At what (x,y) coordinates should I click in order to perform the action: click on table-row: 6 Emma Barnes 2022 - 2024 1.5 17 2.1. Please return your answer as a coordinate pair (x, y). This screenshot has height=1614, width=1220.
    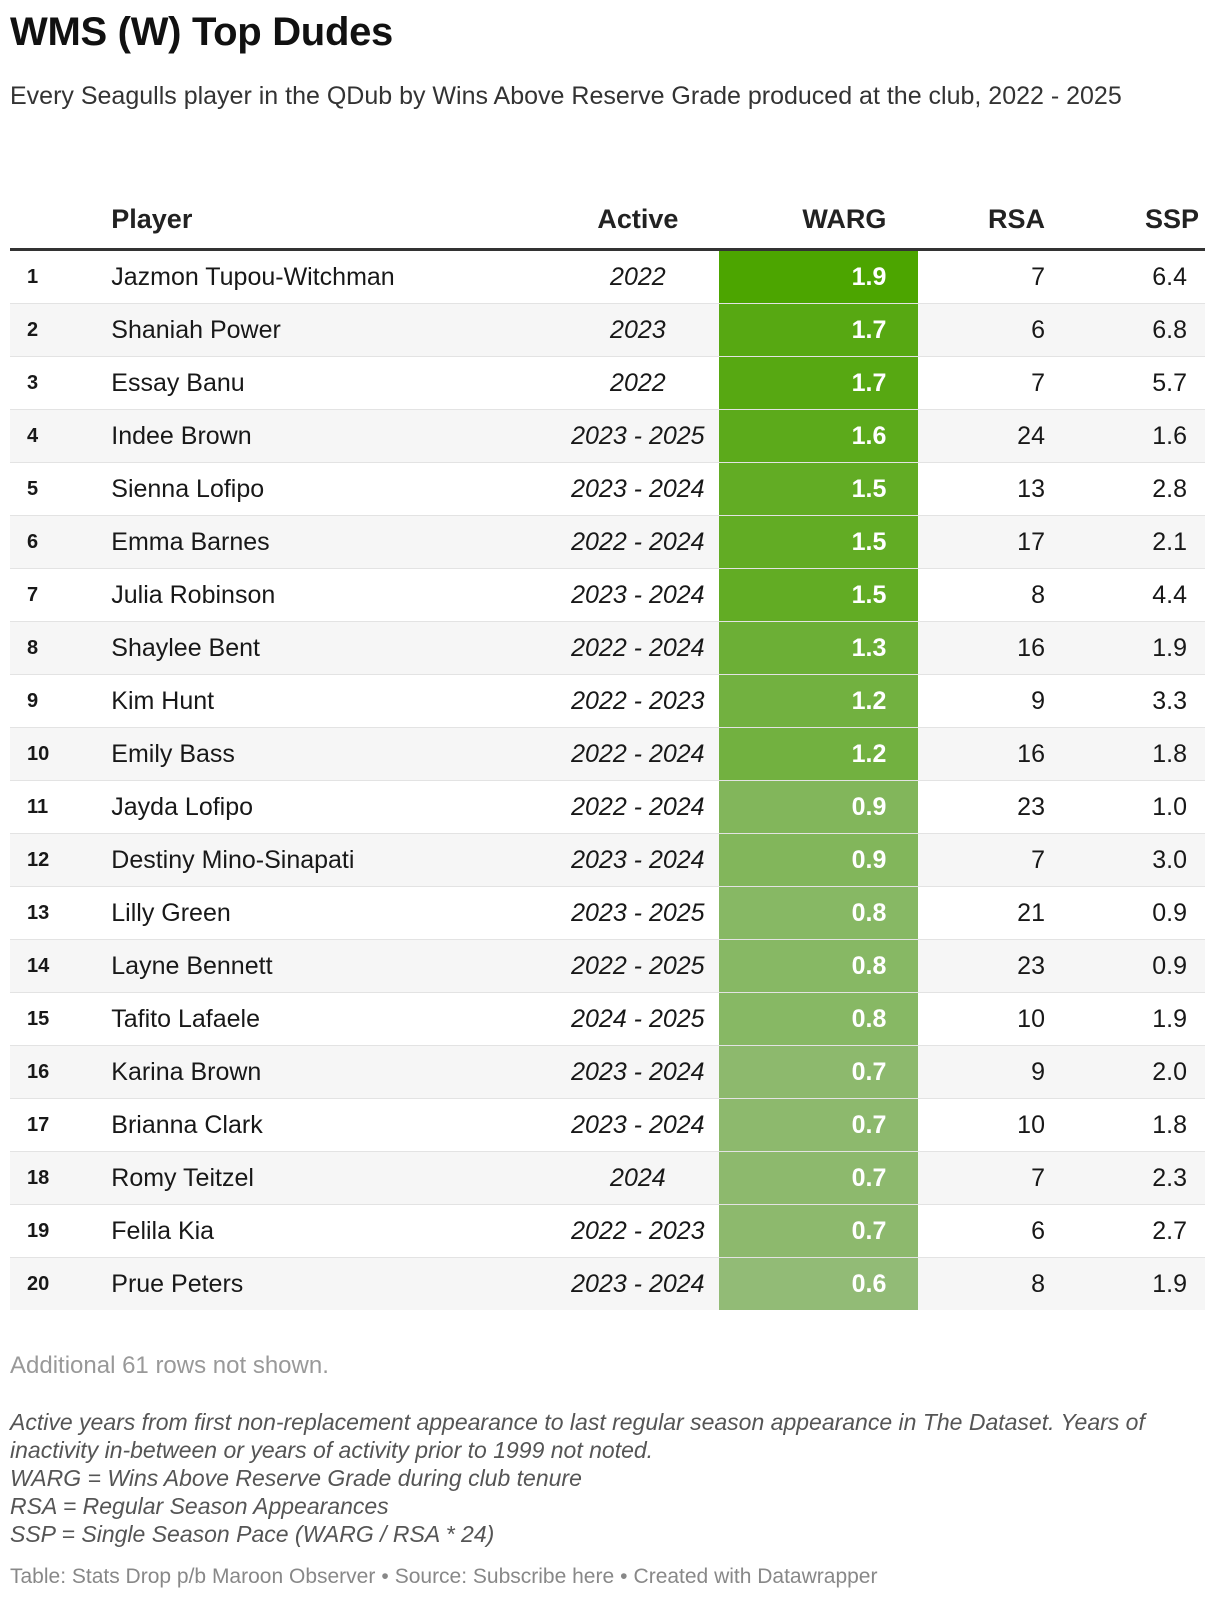
    Looking at the image, I should click on (607, 542).